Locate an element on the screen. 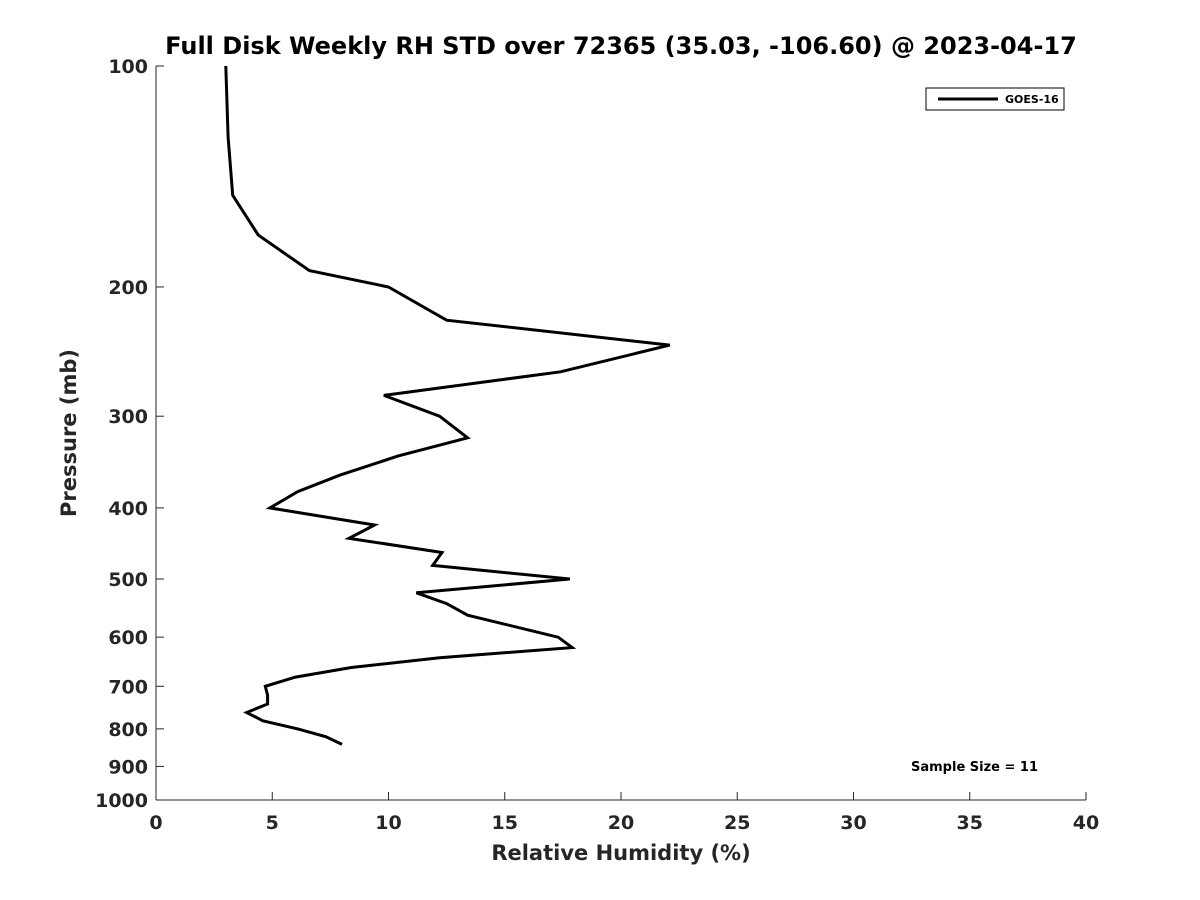 Image resolution: width=1200 pixels, height=900 pixels. y-tick-label: 400 is located at coordinates (128, 509).